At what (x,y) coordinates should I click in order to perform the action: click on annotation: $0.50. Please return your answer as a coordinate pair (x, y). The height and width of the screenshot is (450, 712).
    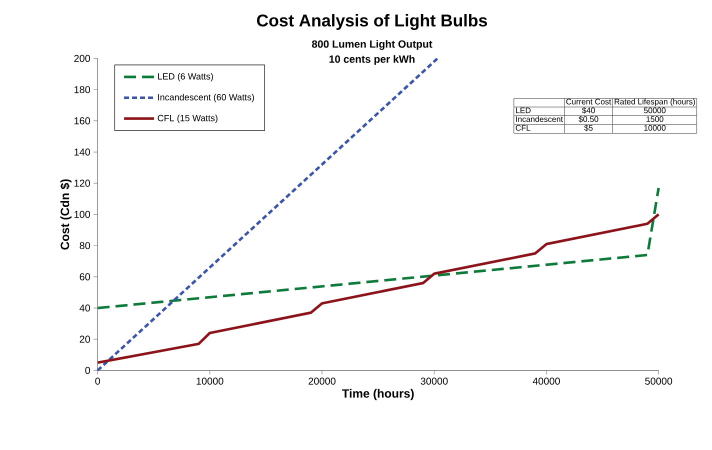
    Looking at the image, I should click on (588, 119).